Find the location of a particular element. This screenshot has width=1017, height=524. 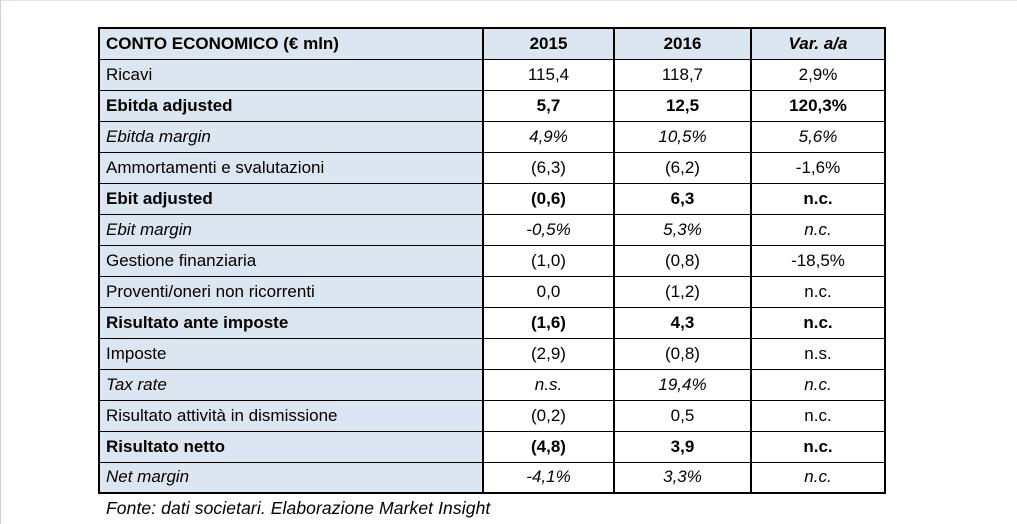

row-label: Imposte is located at coordinates (291, 353).